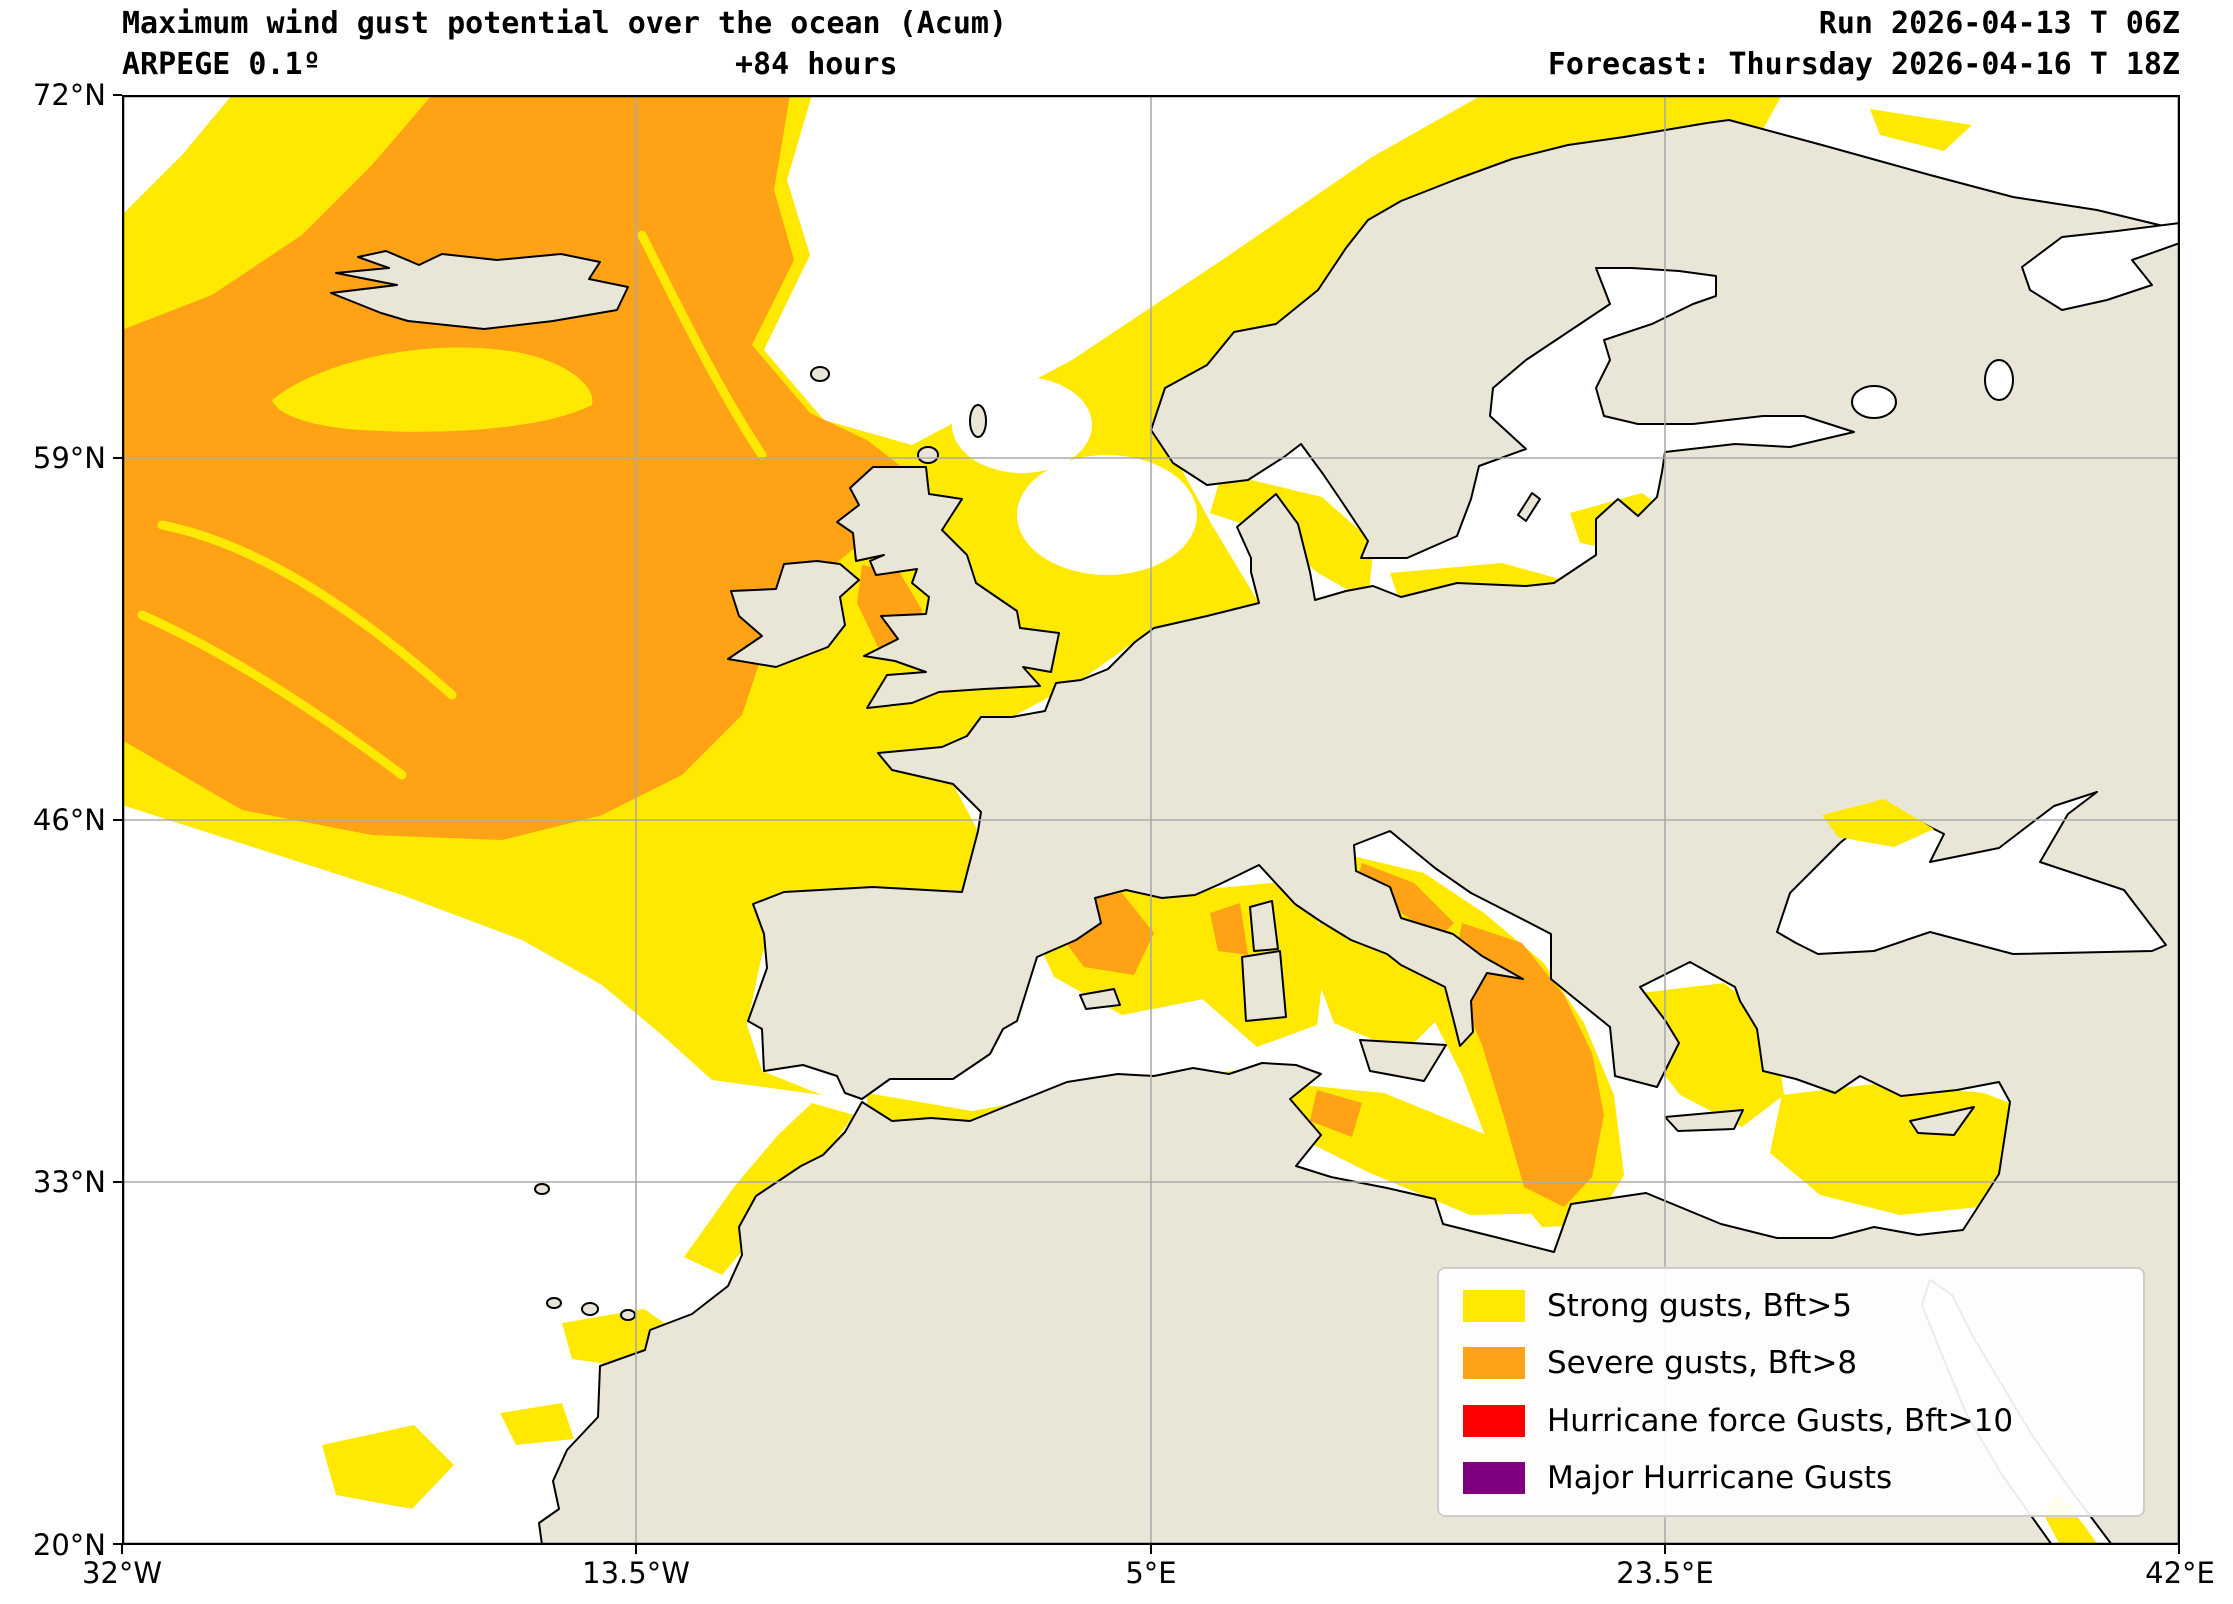 This screenshot has height=1604, width=2233. What do you see at coordinates (69, 1182) in the screenshot?
I see `y-tick-label-33n: 33°N` at bounding box center [69, 1182].